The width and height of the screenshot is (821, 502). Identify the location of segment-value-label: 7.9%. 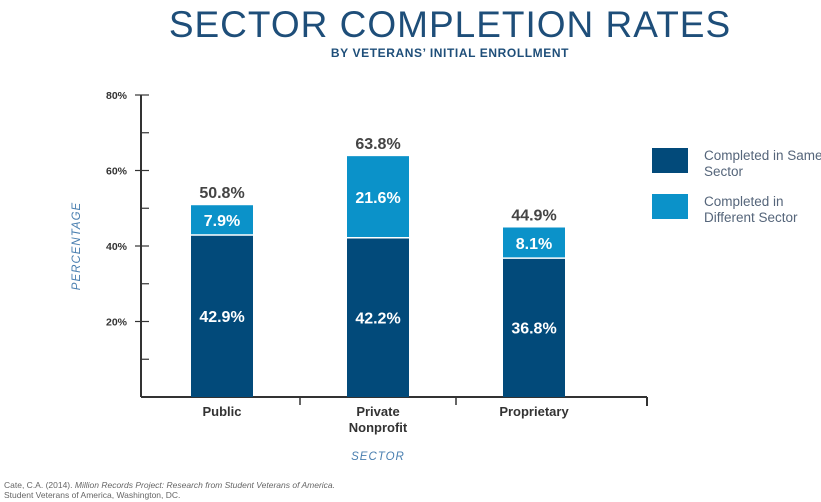
(222, 221).